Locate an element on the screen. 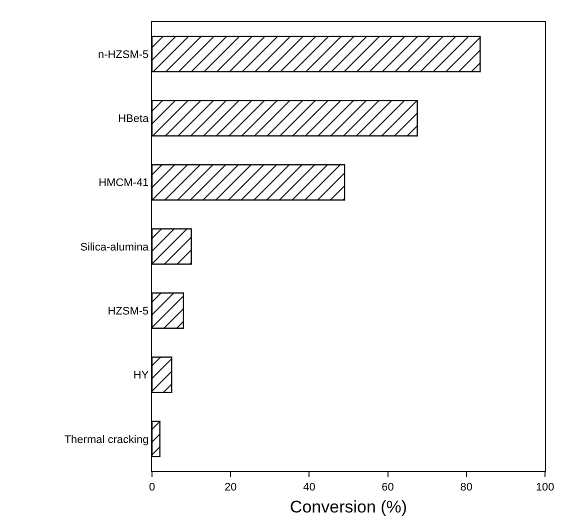 The width and height of the screenshot is (566, 525). x-tick-label: 60 is located at coordinates (388, 487).